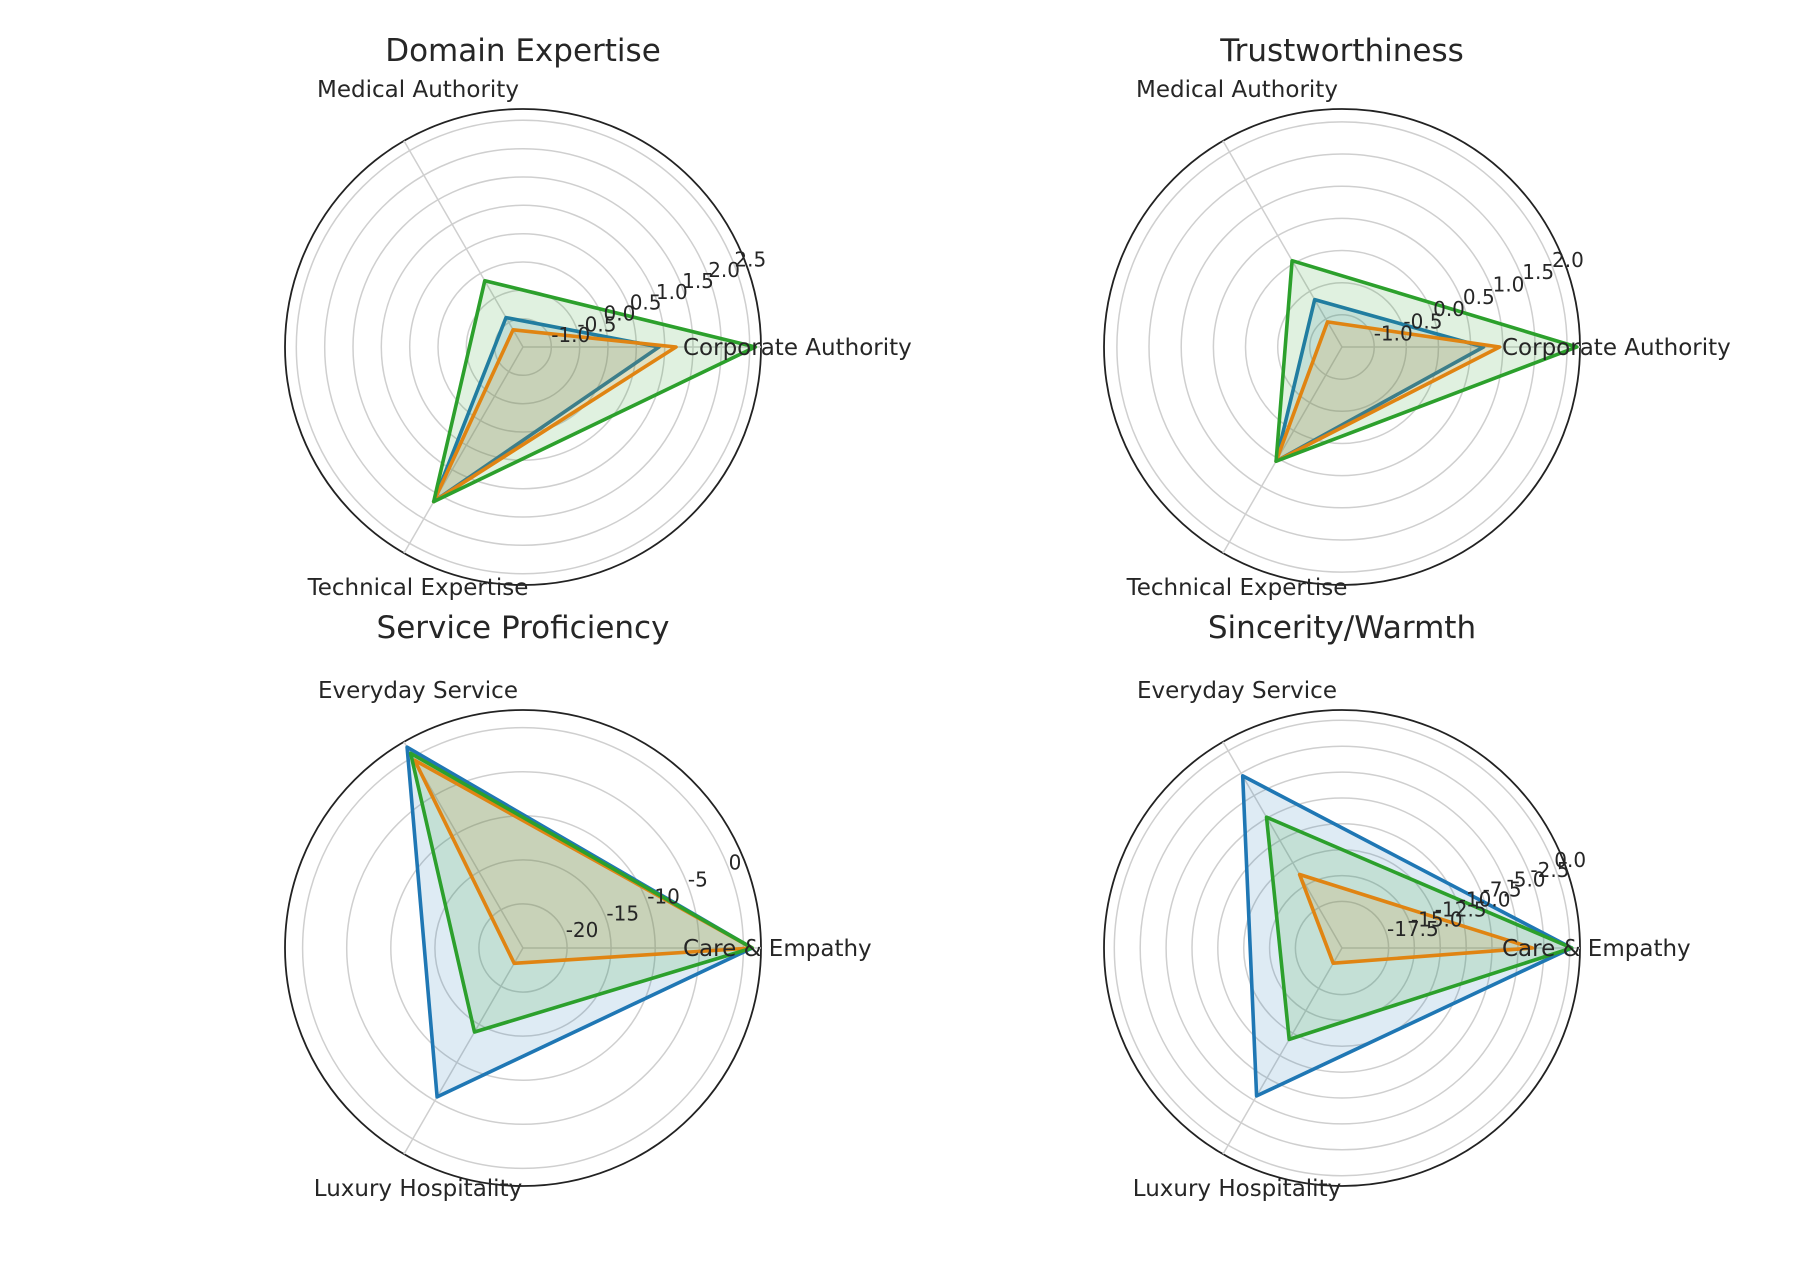 This screenshot has width=1800, height=1282. Describe the element at coordinates (622, 913) in the screenshot. I see `tick-label: -15` at that location.